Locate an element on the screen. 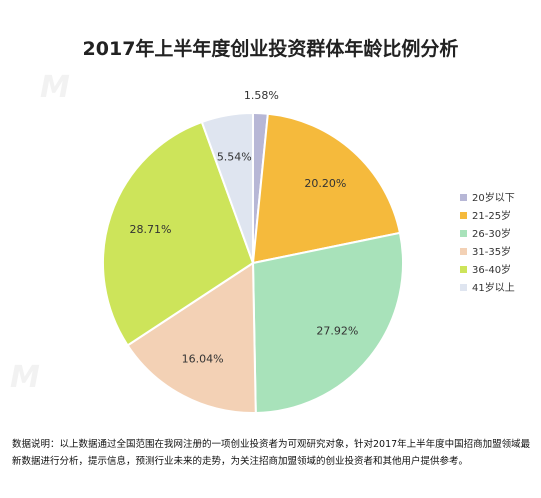 The image size is (541, 498). slice-label: 5.54% is located at coordinates (234, 157).